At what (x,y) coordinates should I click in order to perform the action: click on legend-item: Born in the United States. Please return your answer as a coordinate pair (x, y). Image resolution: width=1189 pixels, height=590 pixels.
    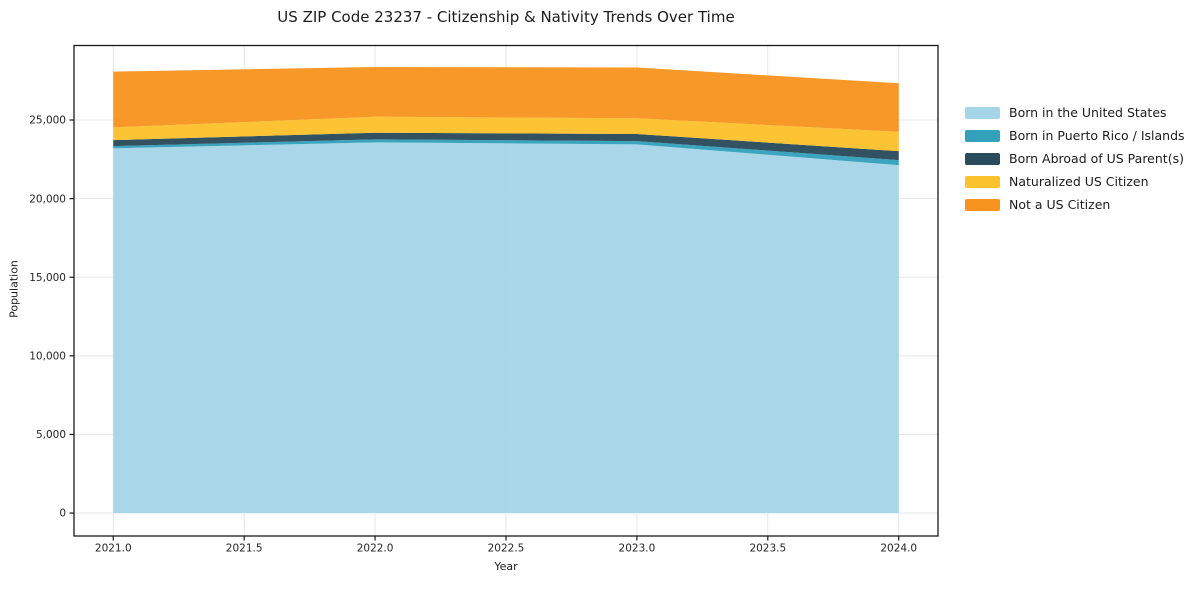
    Looking at the image, I should click on (1075, 112).